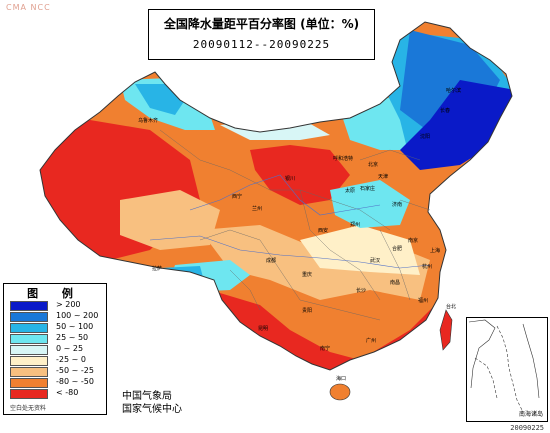 The width and height of the screenshot is (550, 433). What do you see at coordinates (451, 306) in the screenshot?
I see `city-label: 台北` at bounding box center [451, 306].